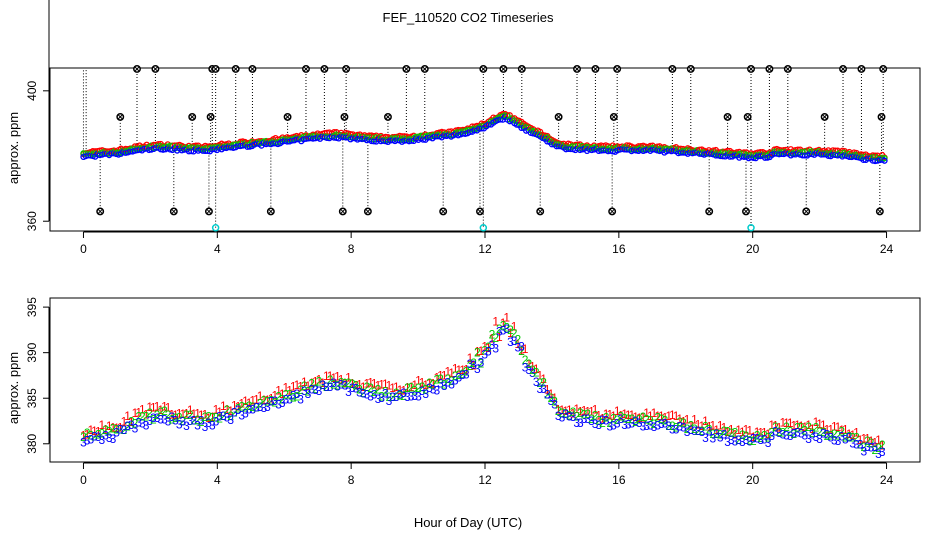 Image resolution: width=936 pixels, height=545 pixels. Describe the element at coordinates (83, 249) in the screenshot. I see `top-x-tick-label: 0` at that location.